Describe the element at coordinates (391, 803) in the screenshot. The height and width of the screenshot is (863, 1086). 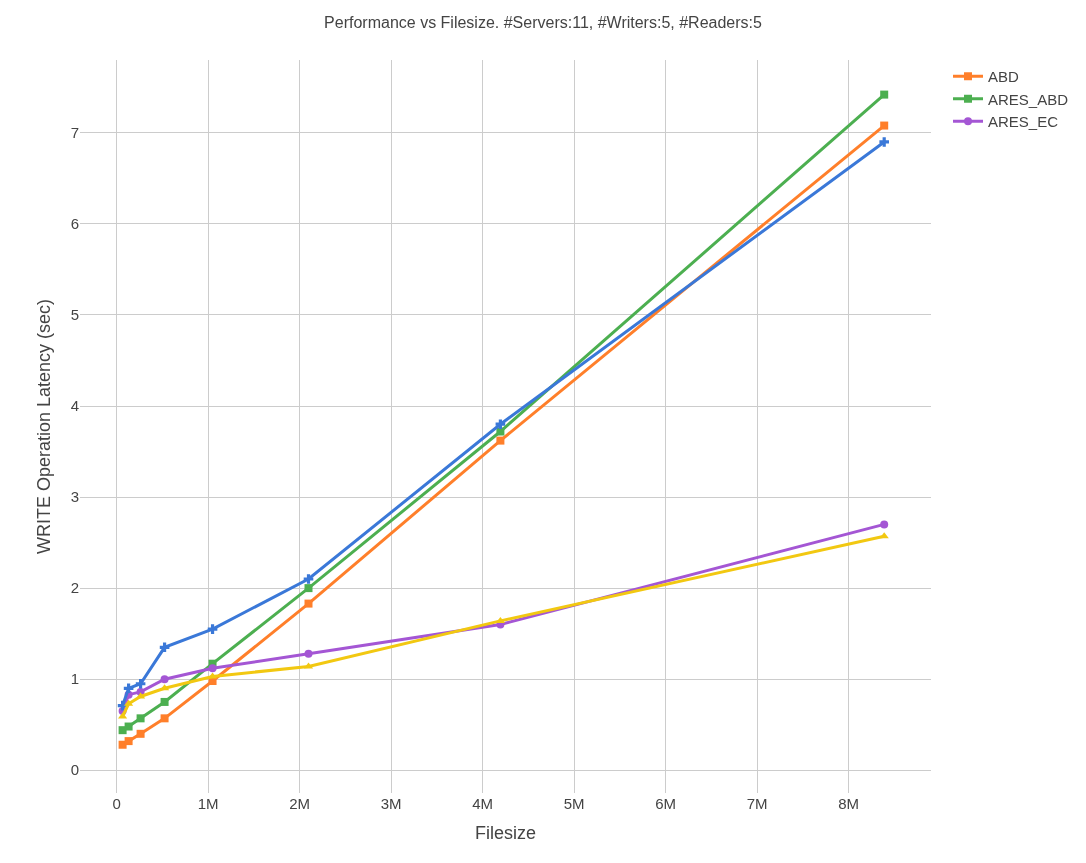
I see `x-tick-label: 3M` at that location.